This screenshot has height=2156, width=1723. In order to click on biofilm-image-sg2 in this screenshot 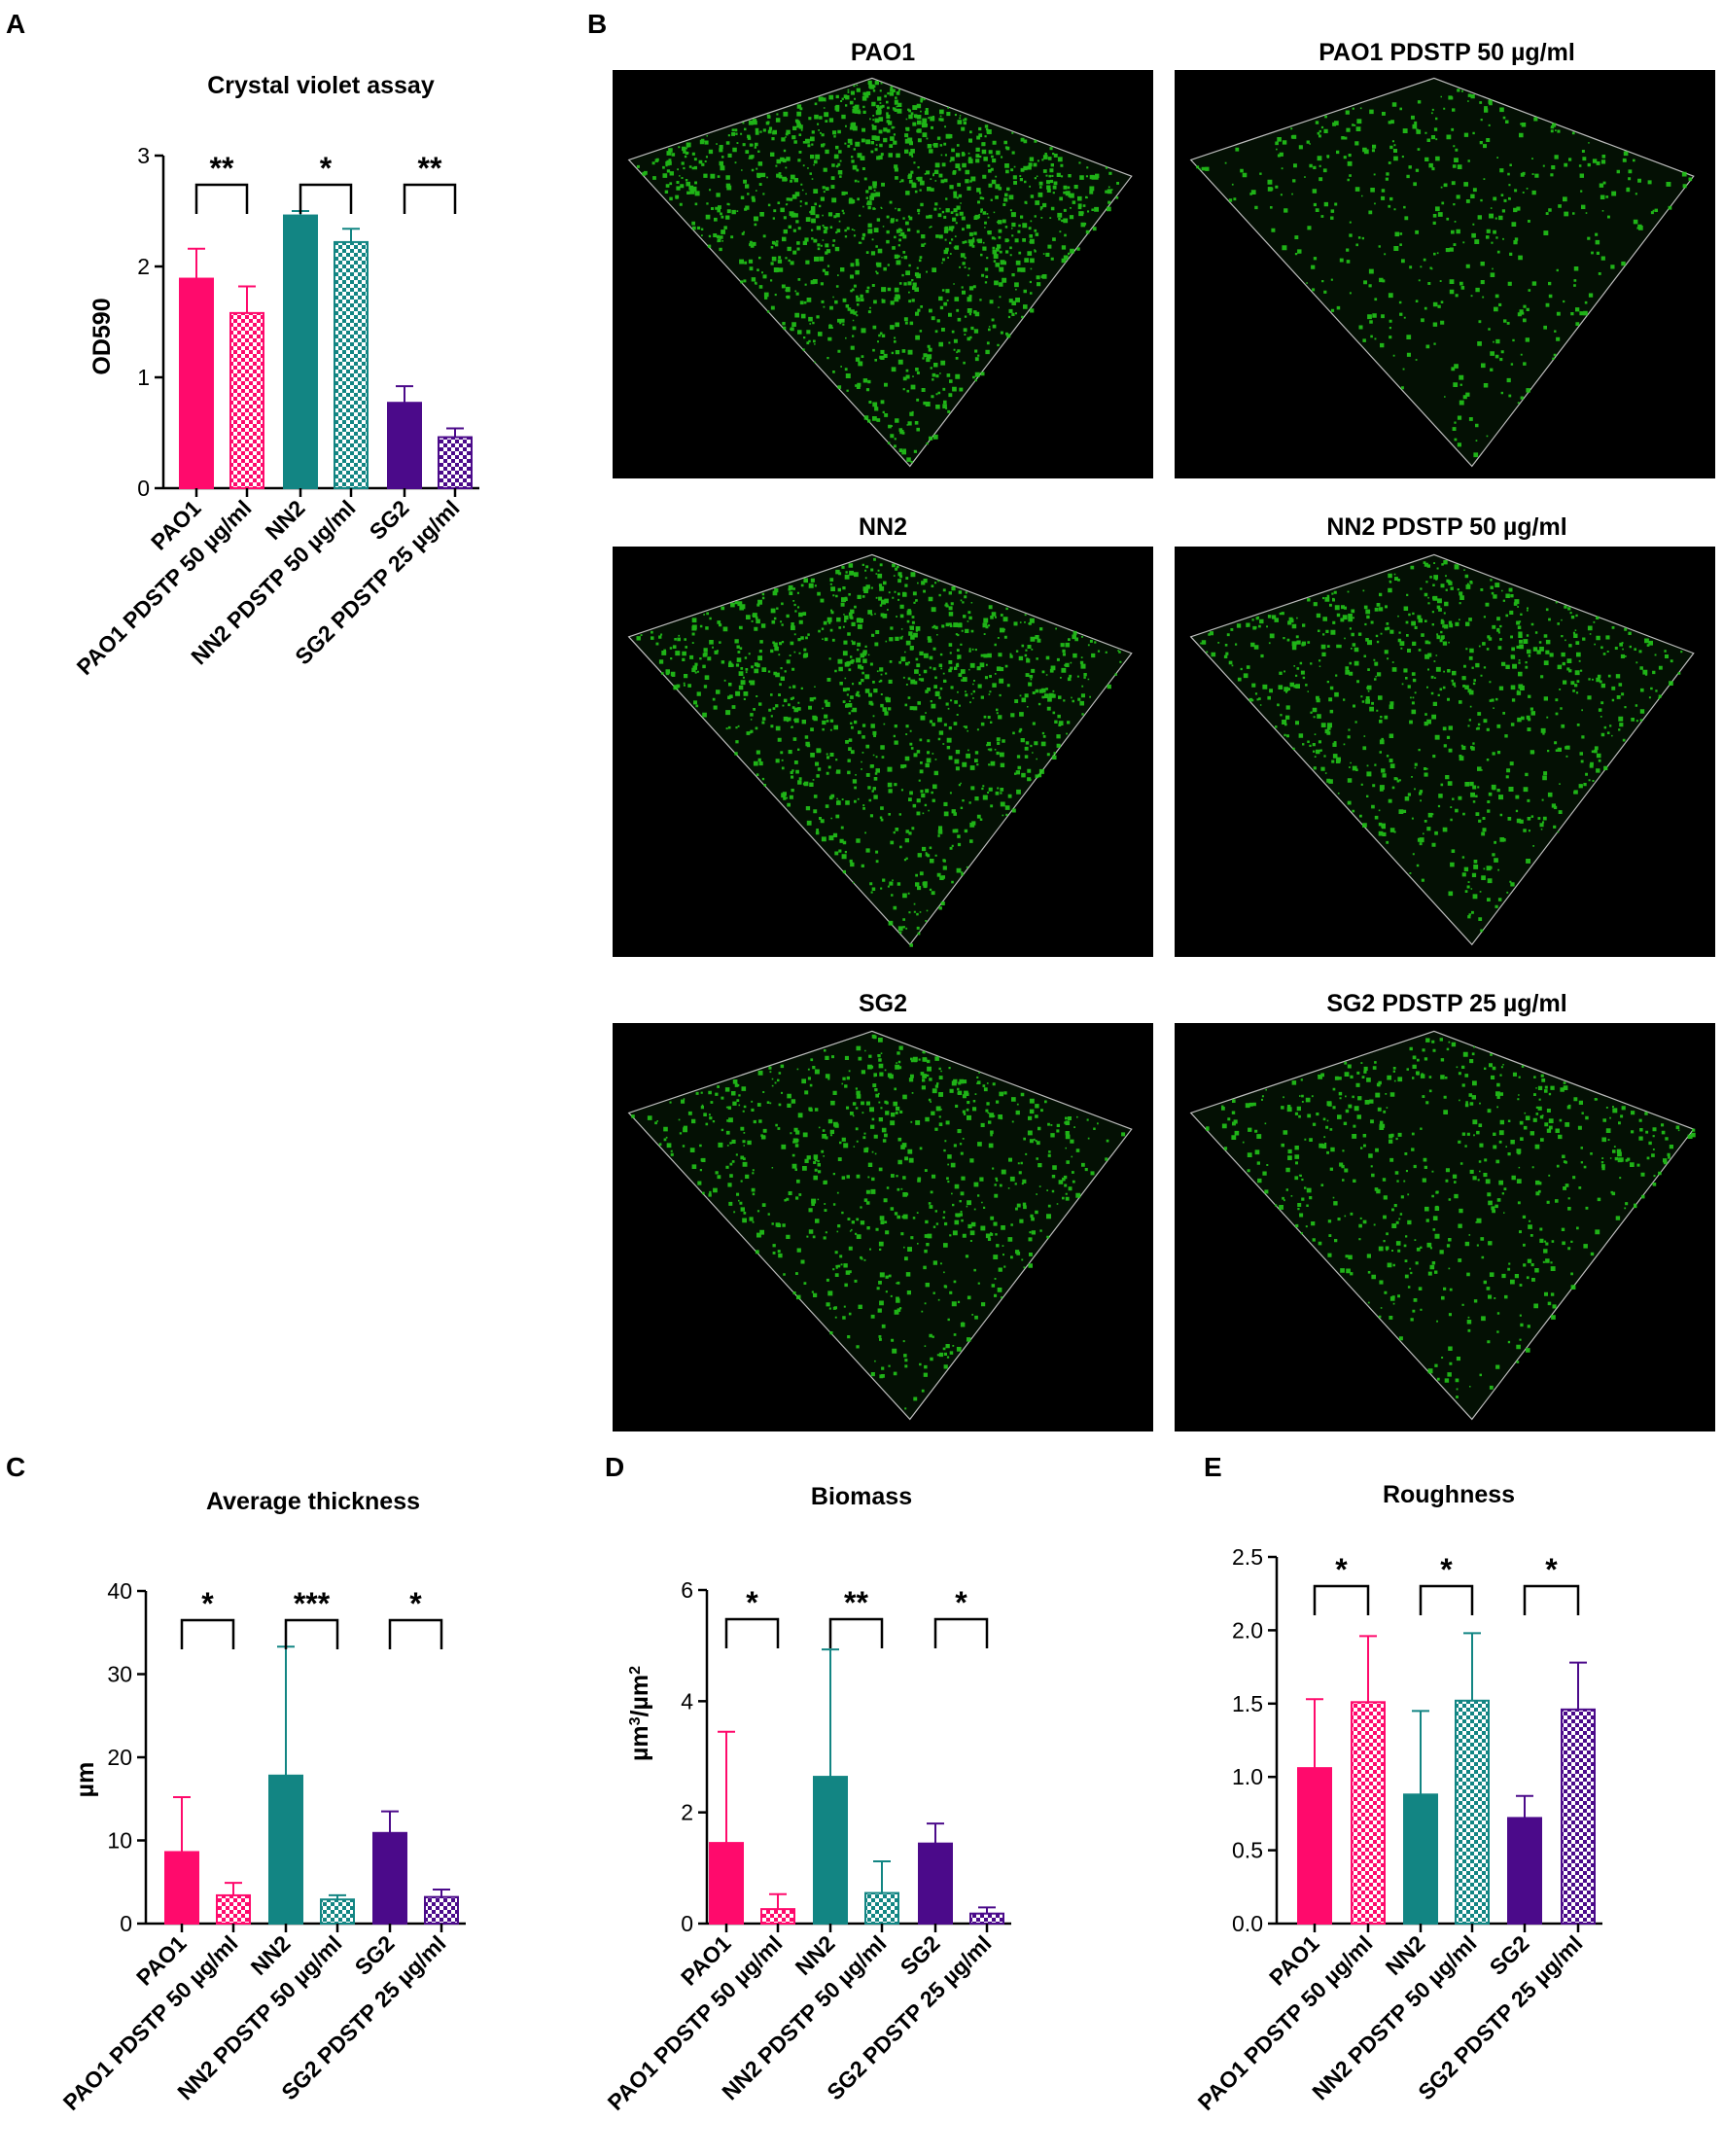, I will do `click(883, 1227)`.